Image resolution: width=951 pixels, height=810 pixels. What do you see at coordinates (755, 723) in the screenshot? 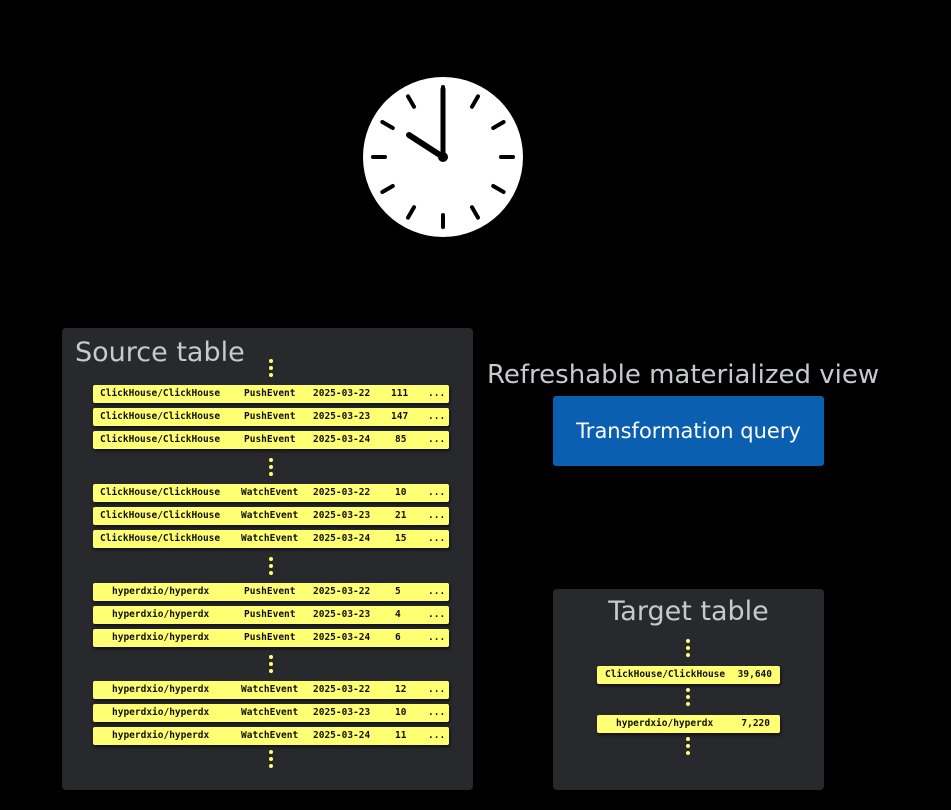
I see `cell: 7,220` at bounding box center [755, 723].